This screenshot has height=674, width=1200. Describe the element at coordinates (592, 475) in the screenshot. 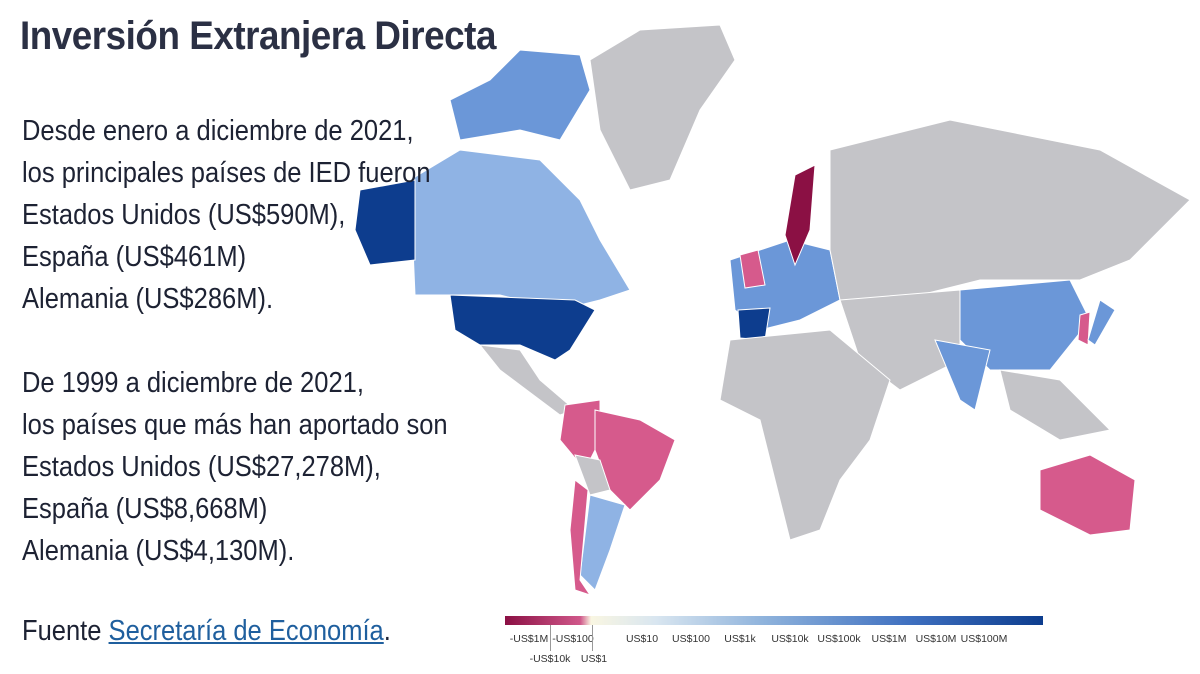

I see `bolivia` at that location.